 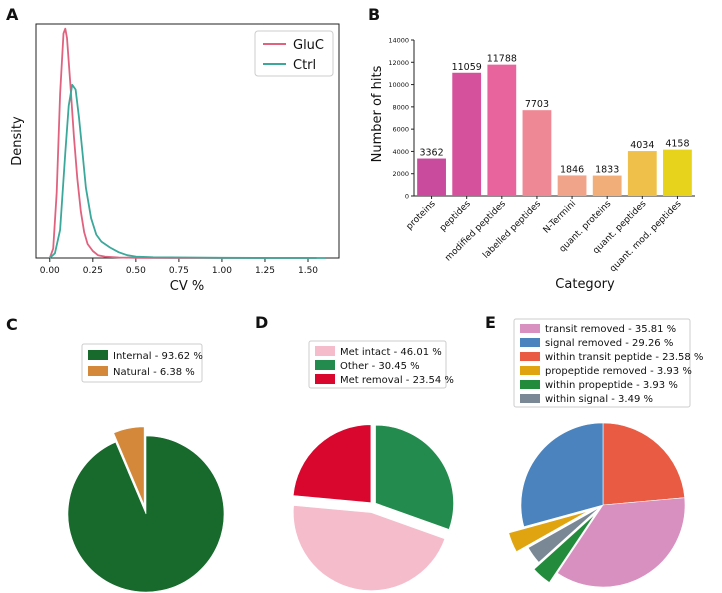 I want to click on bar-value-label: 7703, so click(x=537, y=104).